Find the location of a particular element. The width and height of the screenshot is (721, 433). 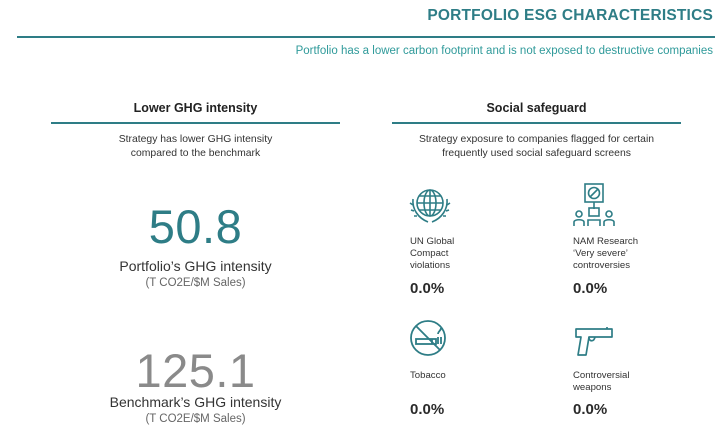

tobacco-label-line: Tobacco is located at coordinates (428, 375).